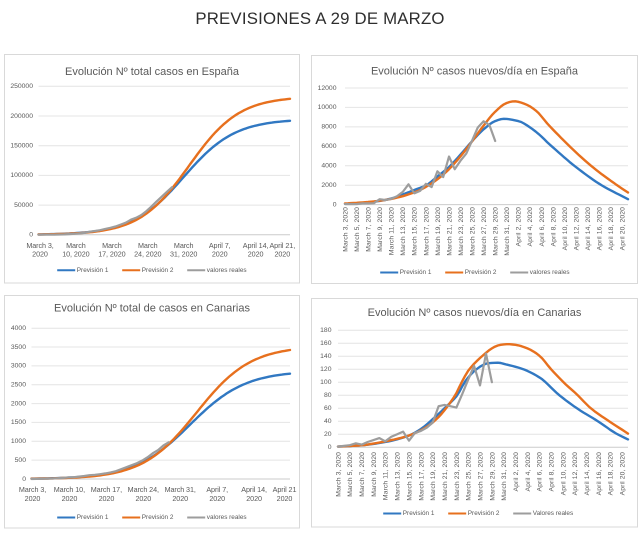  What do you see at coordinates (327, 107) in the screenshot?
I see `svg-text: 10000` at bounding box center [327, 107].